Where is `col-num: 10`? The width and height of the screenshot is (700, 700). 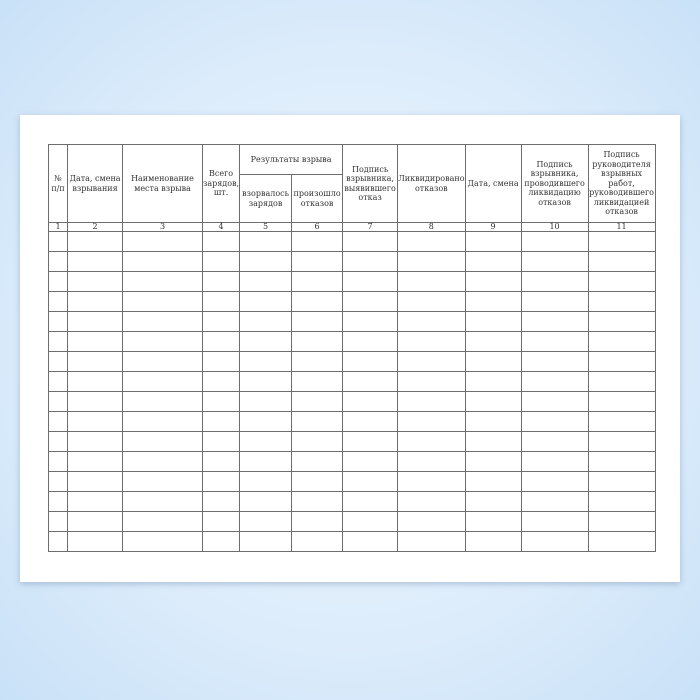
col-num: 10 is located at coordinates (554, 227).